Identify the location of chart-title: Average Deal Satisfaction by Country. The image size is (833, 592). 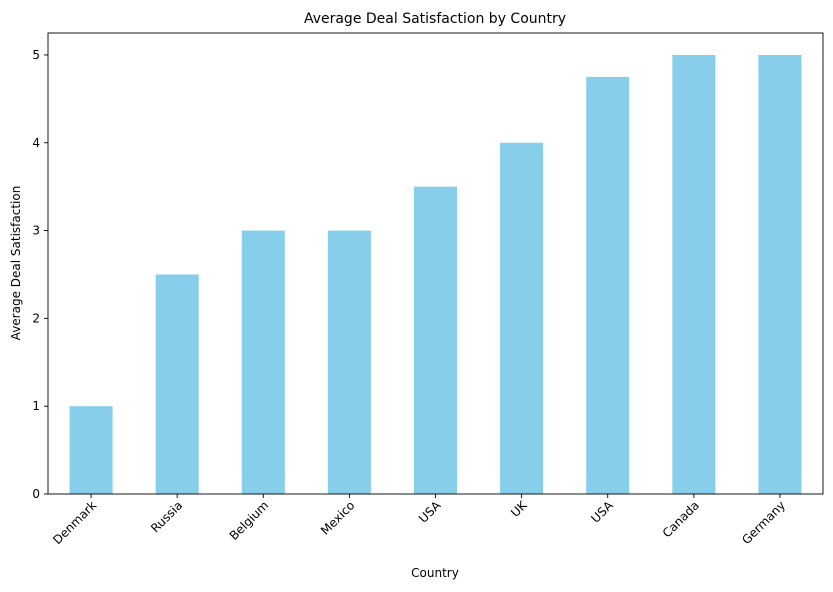
(435, 19).